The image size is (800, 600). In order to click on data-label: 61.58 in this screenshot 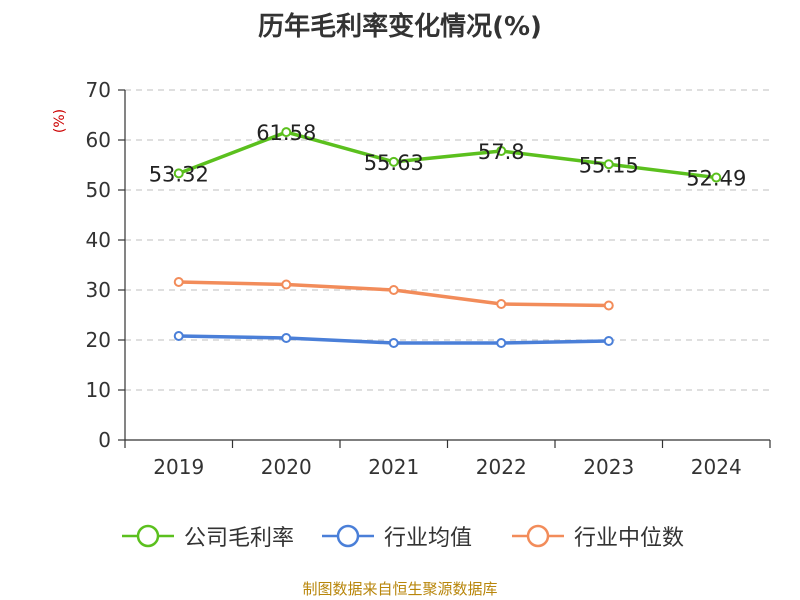, I will do `click(286, 133)`.